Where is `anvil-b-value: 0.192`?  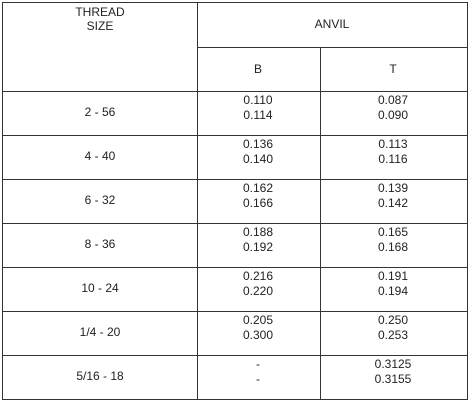
anvil-b-value: 0.192 is located at coordinates (258, 247).